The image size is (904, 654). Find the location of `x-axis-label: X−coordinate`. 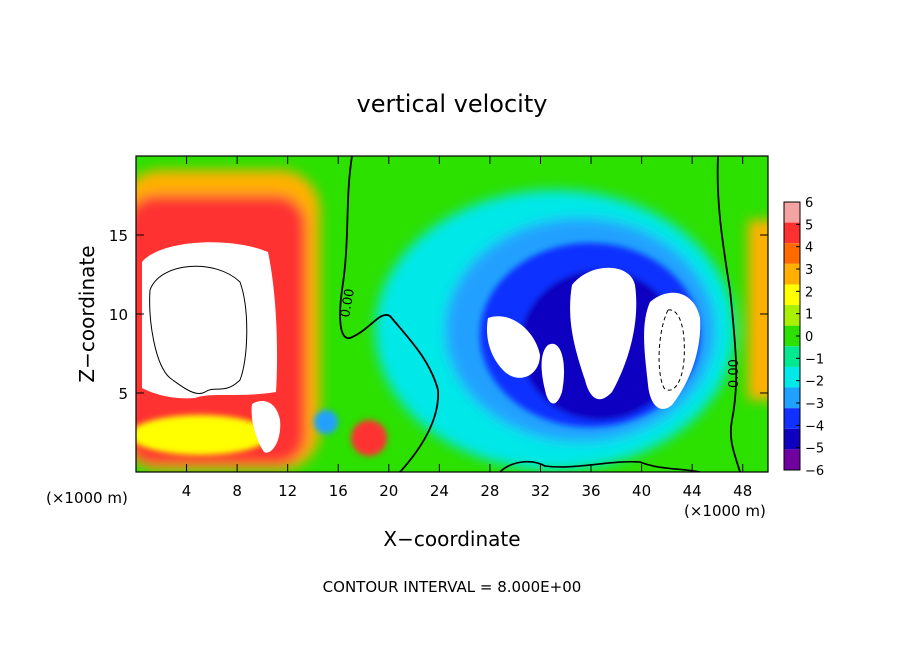

x-axis-label: X−coordinate is located at coordinates (451, 539).